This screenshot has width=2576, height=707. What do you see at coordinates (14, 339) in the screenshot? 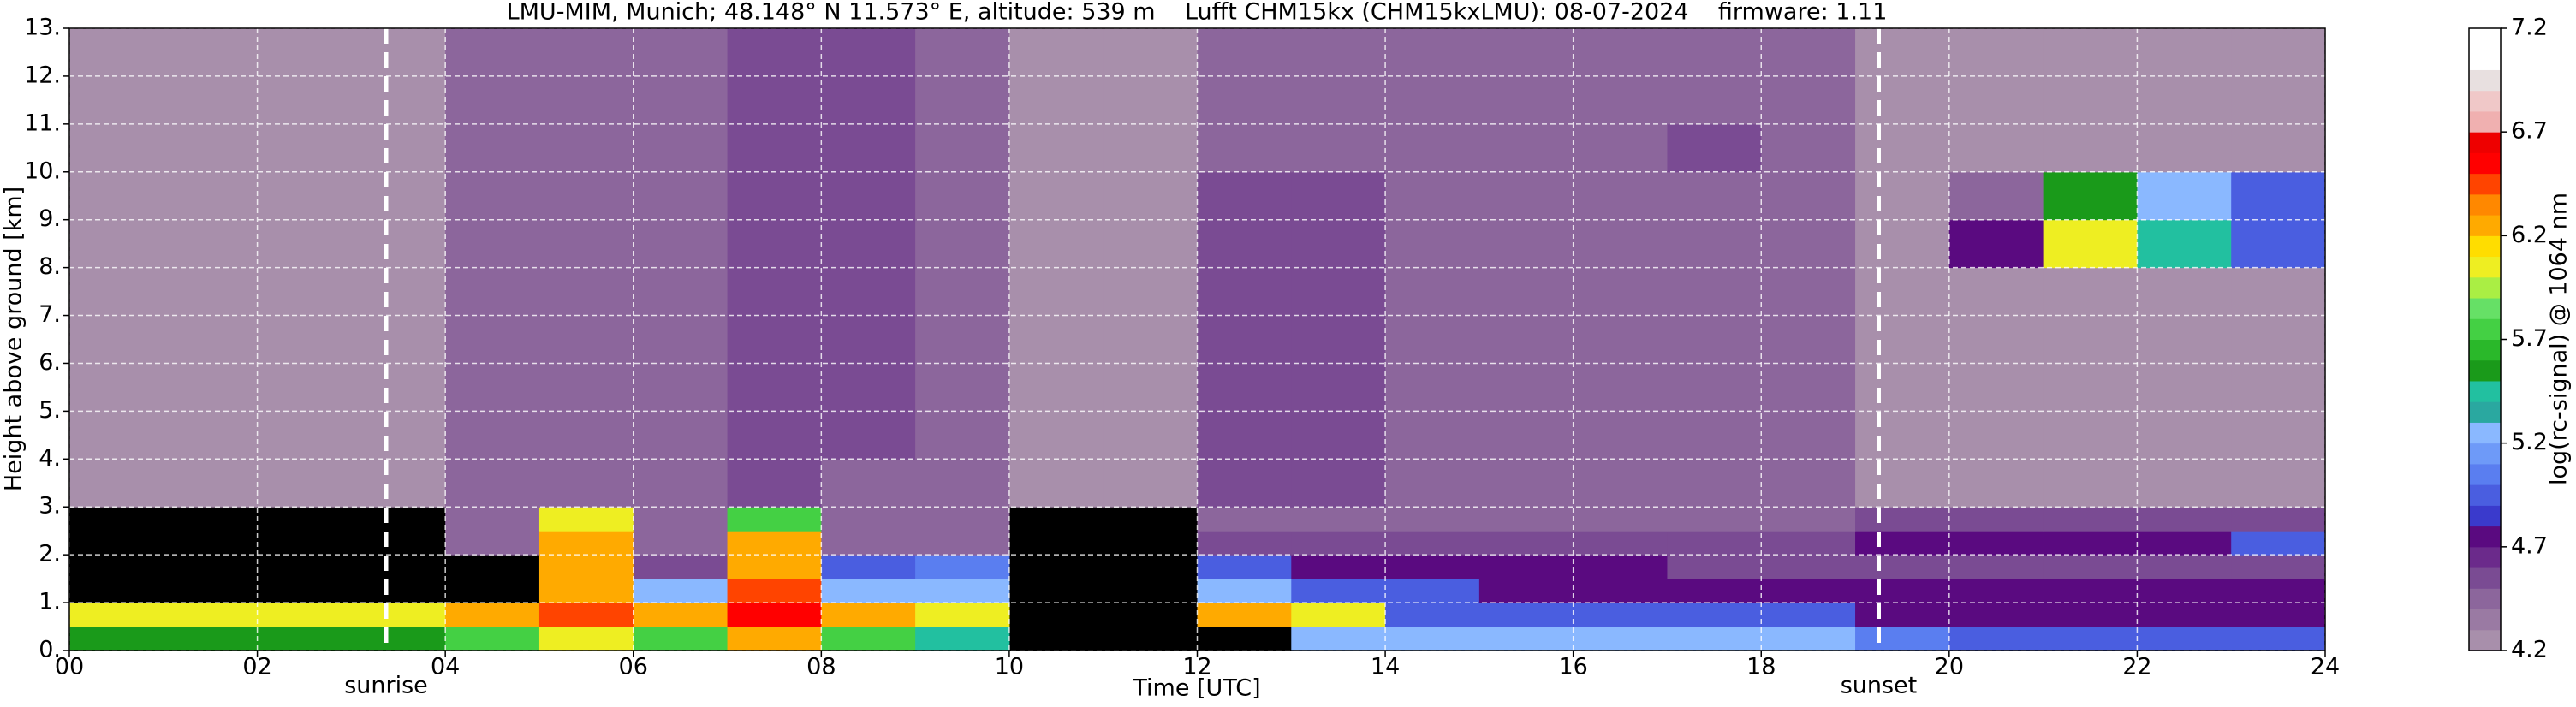
I see `y-axis-label: Height above ground [km]` at bounding box center [14, 339].